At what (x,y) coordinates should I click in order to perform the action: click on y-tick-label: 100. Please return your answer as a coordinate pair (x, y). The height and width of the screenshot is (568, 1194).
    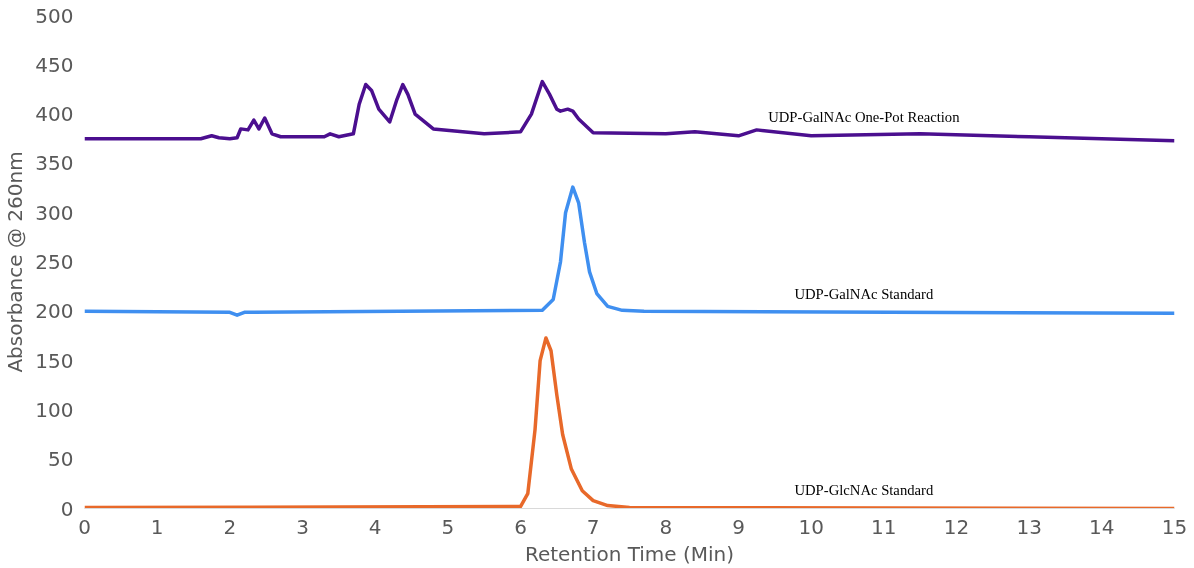
    Looking at the image, I should click on (54, 409).